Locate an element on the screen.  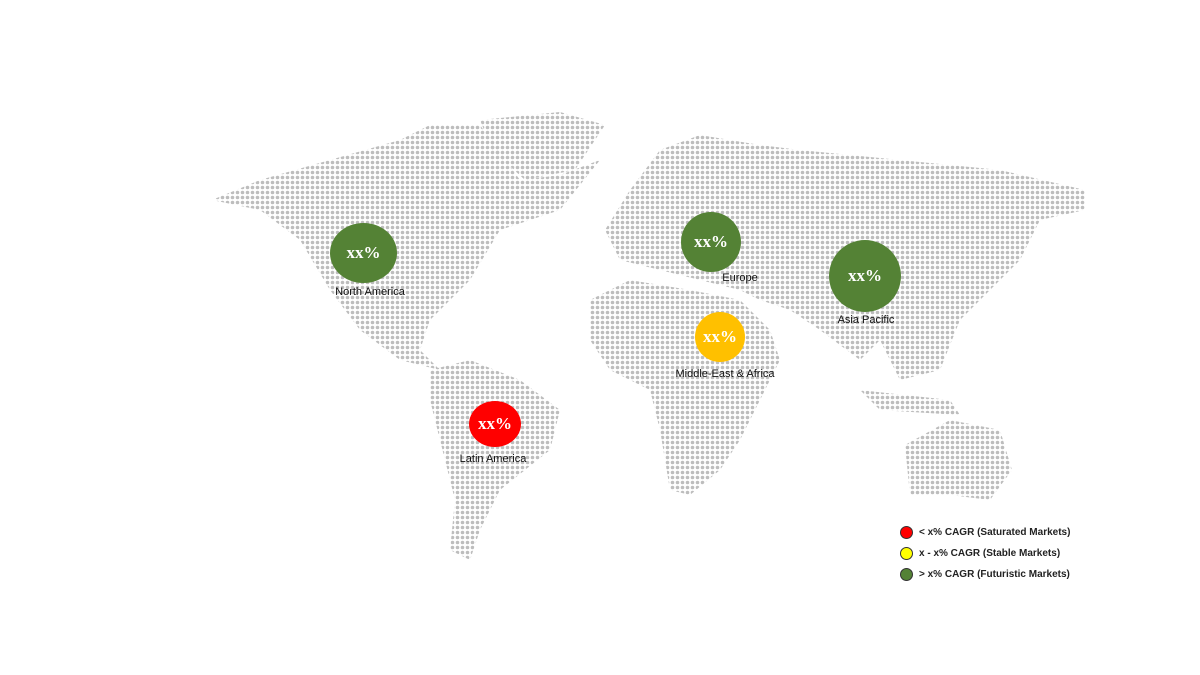
legend-item-futuristic: > x% CAGR (Futuristic Markets) is located at coordinates (985, 574).